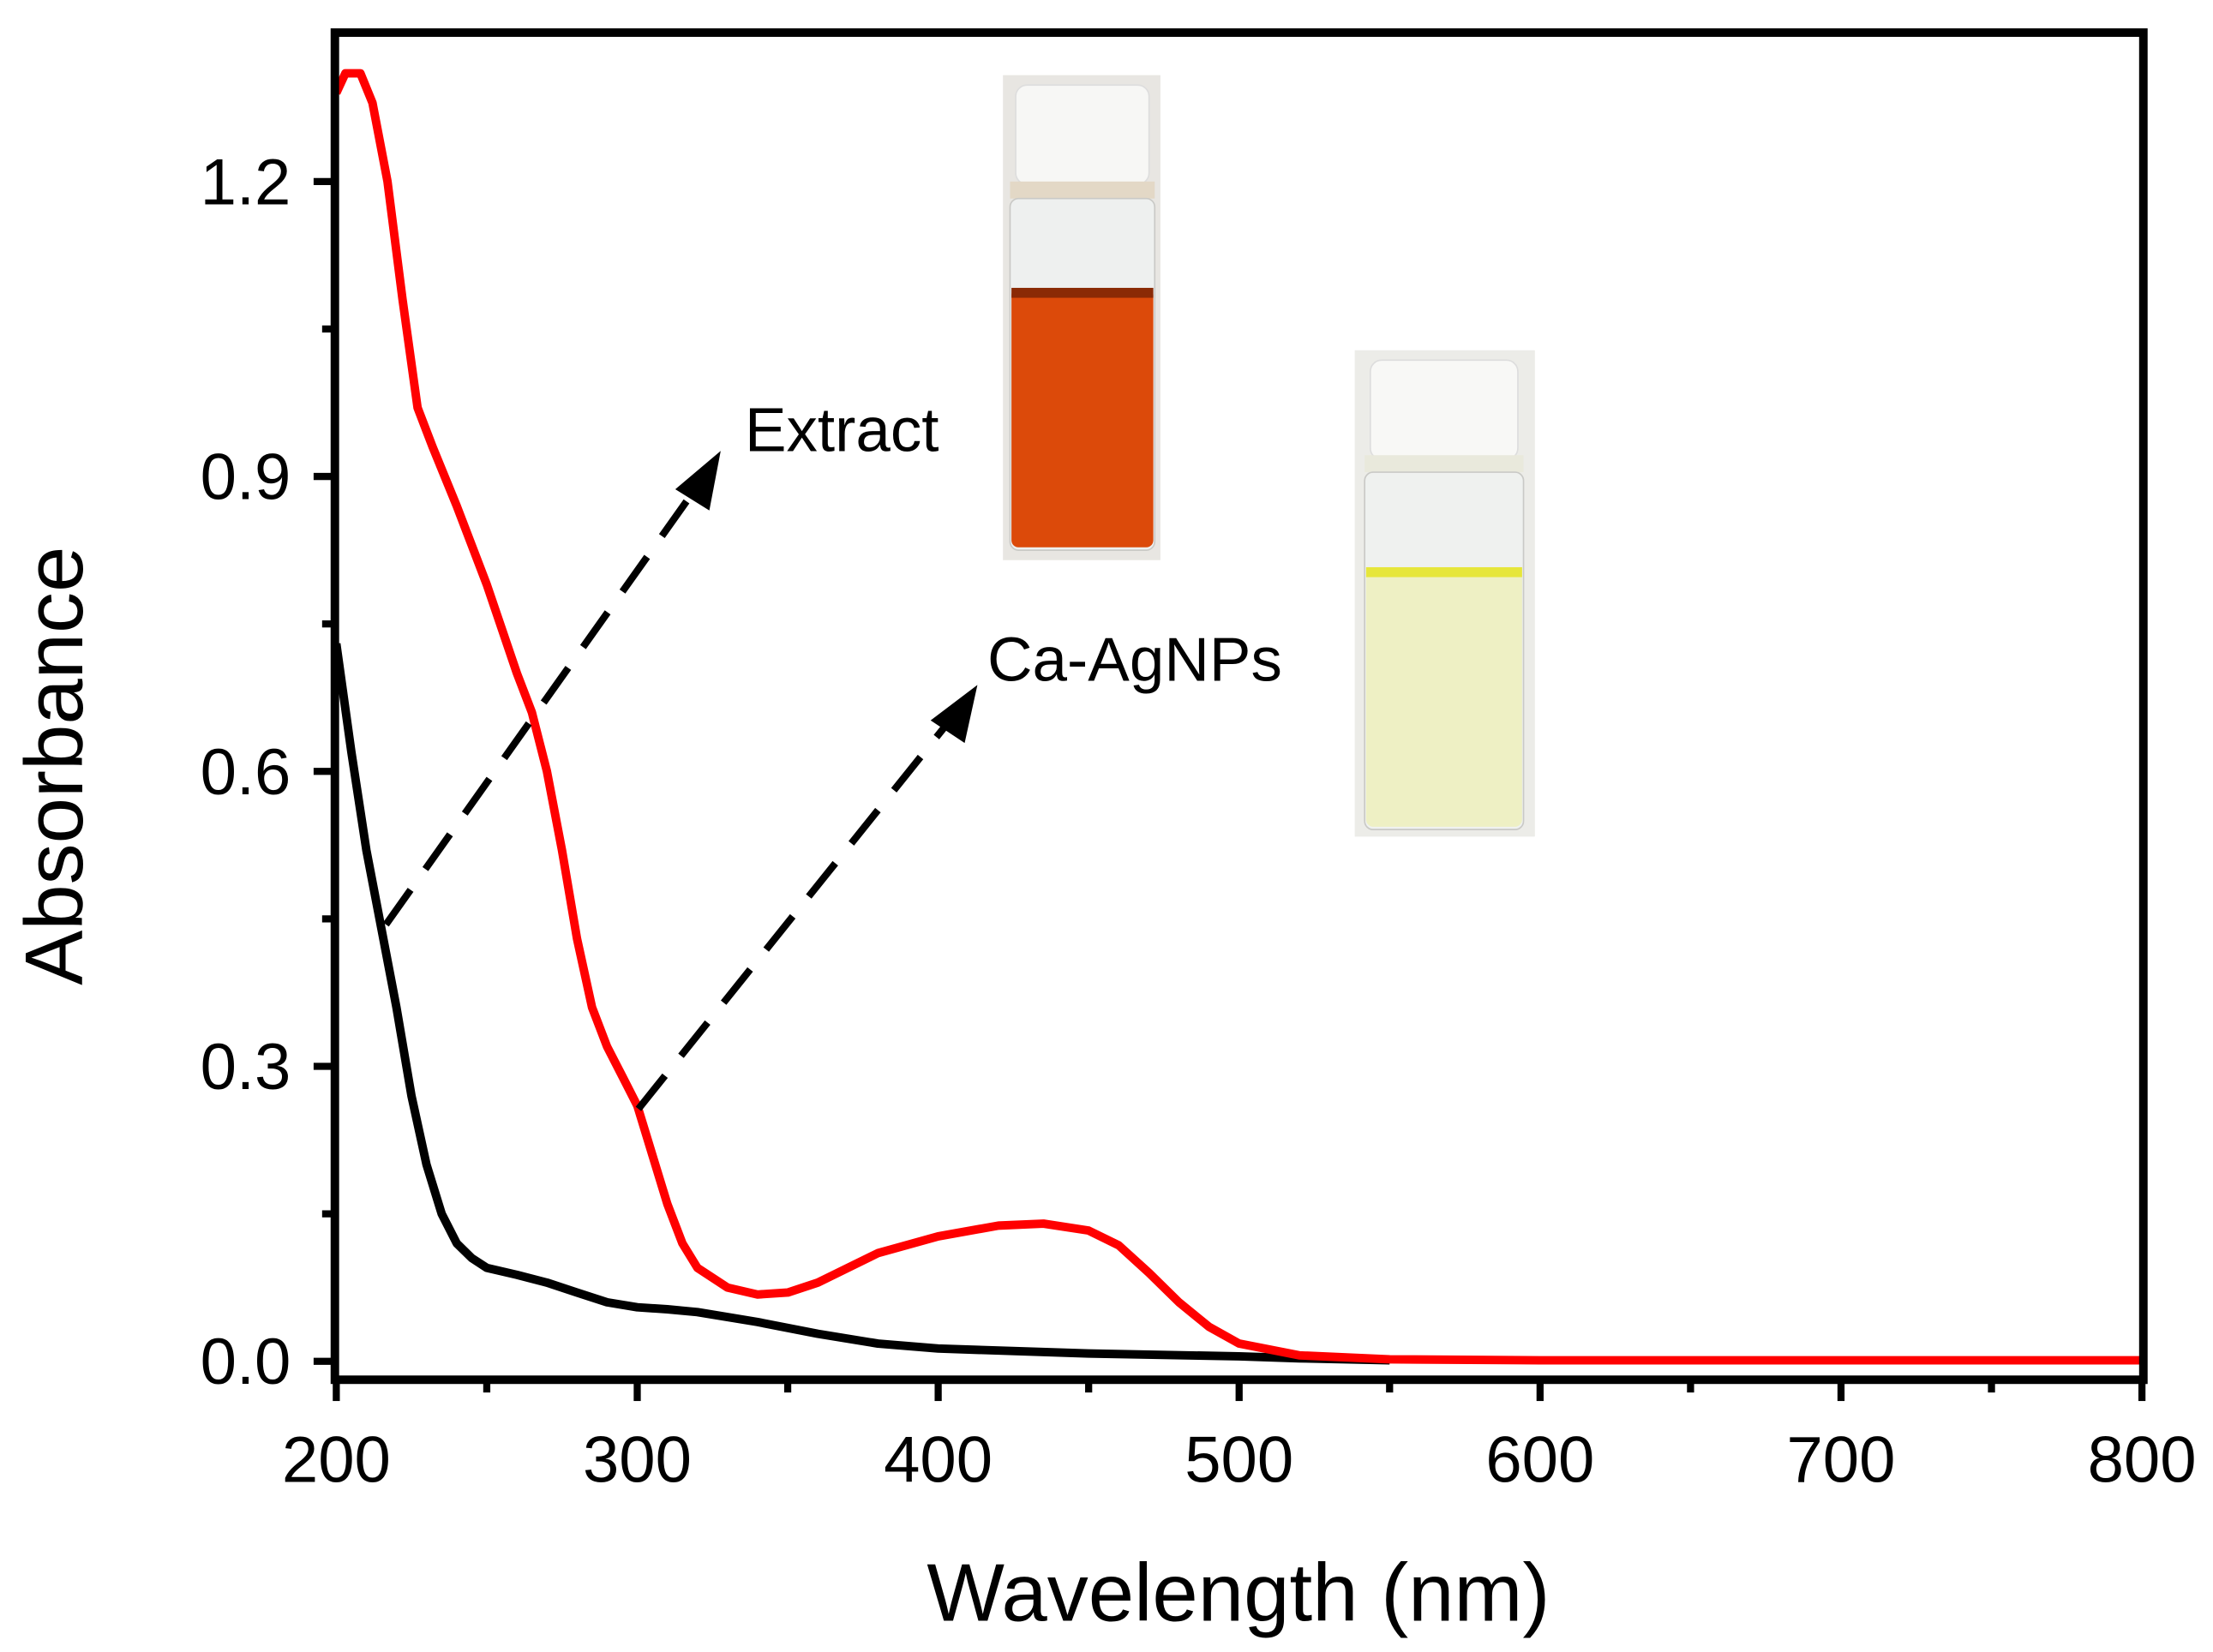 This screenshot has width=2213, height=1652. I want to click on annotation-extract: Extract, so click(842, 429).